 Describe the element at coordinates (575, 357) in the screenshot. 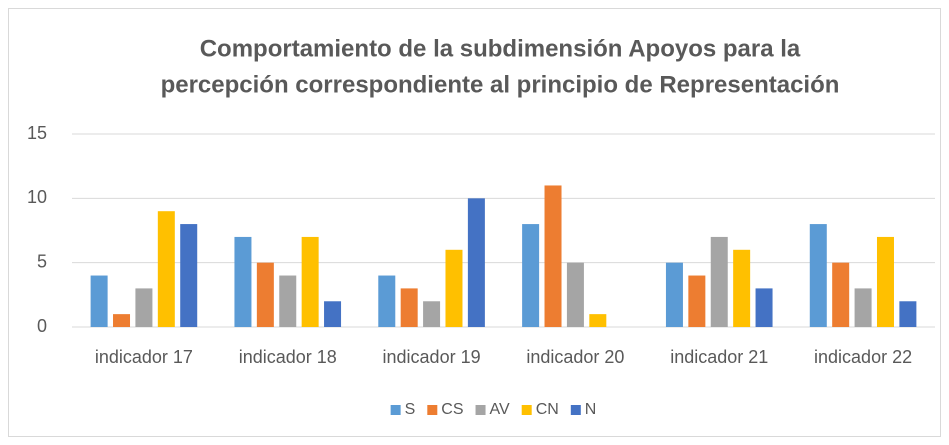

I see `x-tick-label: indicador 20` at that location.